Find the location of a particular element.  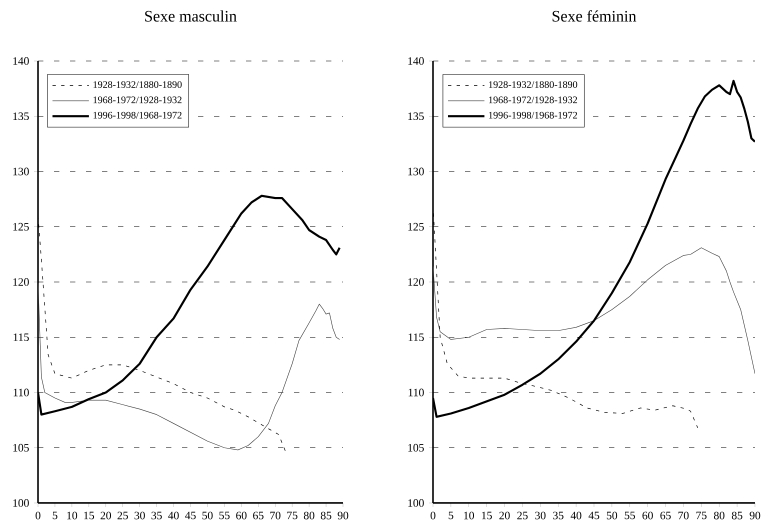

line-series is located at coordinates (594, 310).